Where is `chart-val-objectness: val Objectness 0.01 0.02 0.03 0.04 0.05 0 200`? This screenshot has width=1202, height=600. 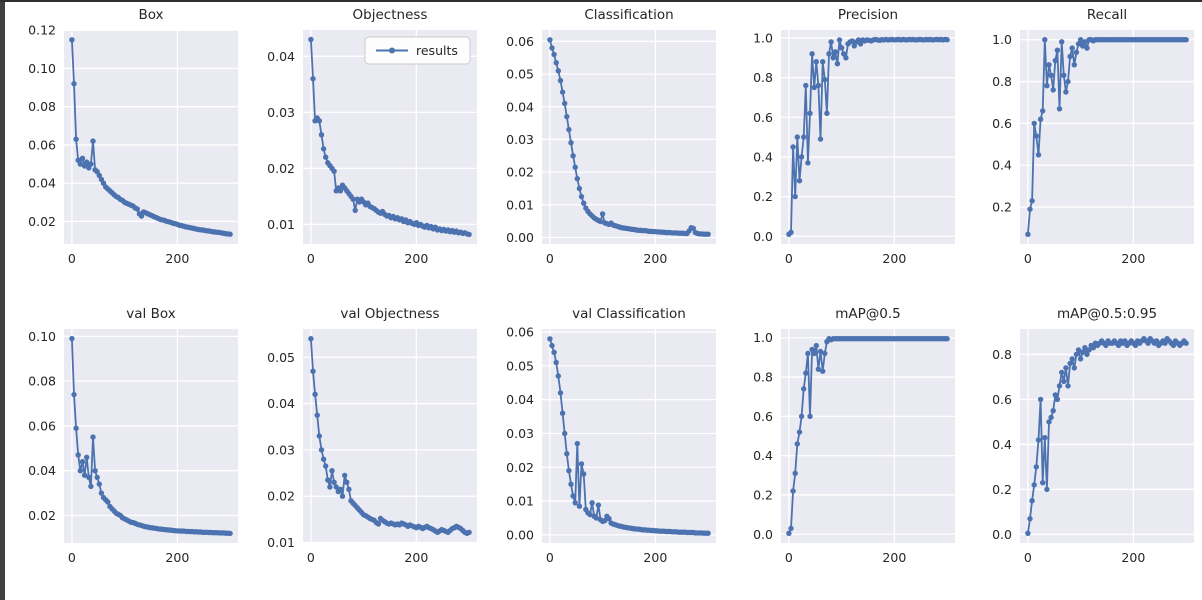 chart-val-objectness: val Objectness 0.01 0.02 0.03 0.04 0.05 0 200 is located at coordinates (364, 450).